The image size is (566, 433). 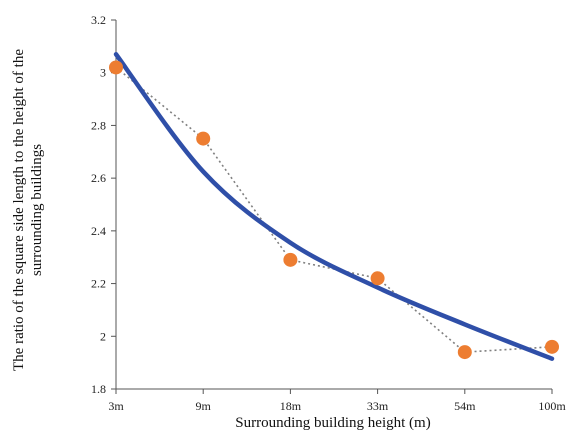 What do you see at coordinates (337, 401) in the screenshot?
I see `x-ticks: 3m 9m 18m 33m 54m 100m` at bounding box center [337, 401].